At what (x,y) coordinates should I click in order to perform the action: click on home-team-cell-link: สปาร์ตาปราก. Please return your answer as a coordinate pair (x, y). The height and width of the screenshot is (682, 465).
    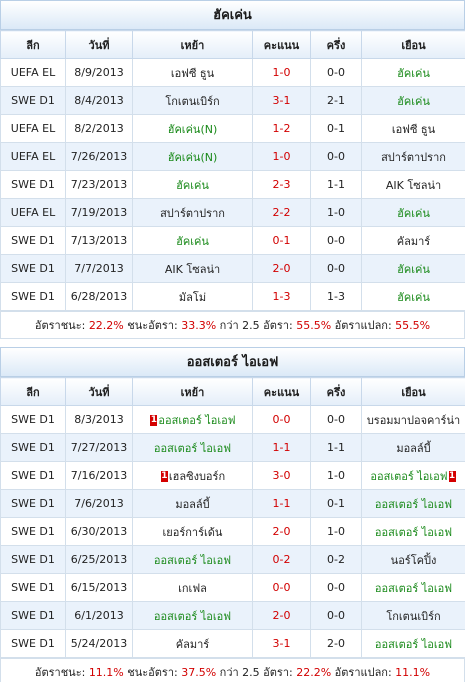
    Looking at the image, I should click on (192, 213).